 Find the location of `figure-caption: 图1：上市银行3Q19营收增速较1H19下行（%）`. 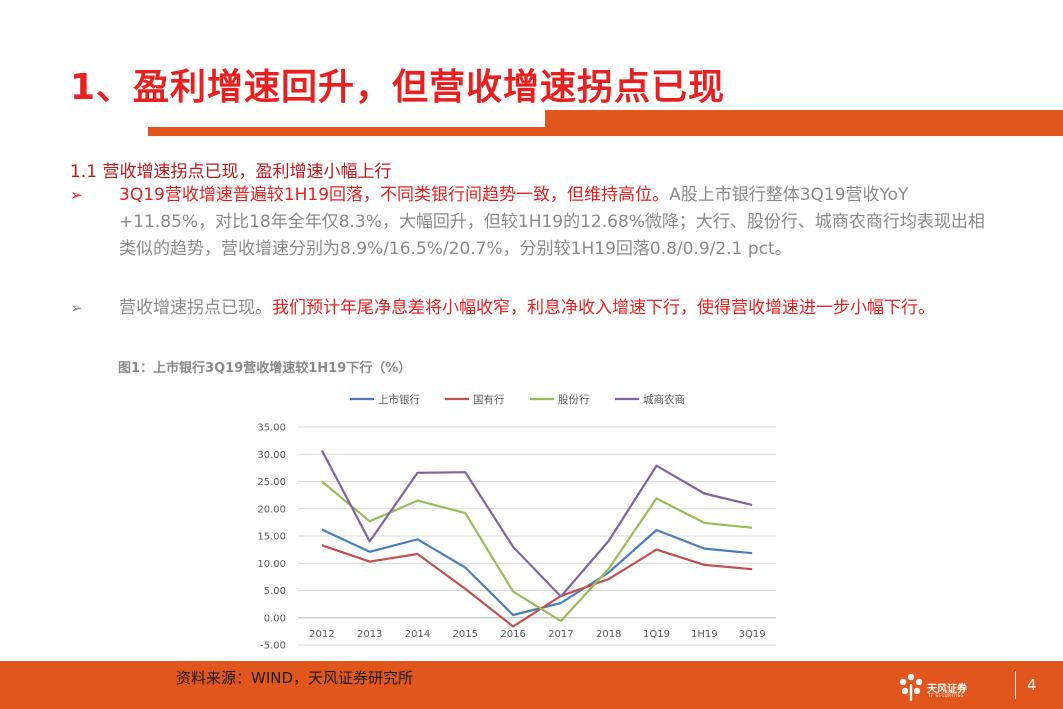

figure-caption: 图1：上市银行3Q19营收增速较1H19下行（%） is located at coordinates (265, 368).